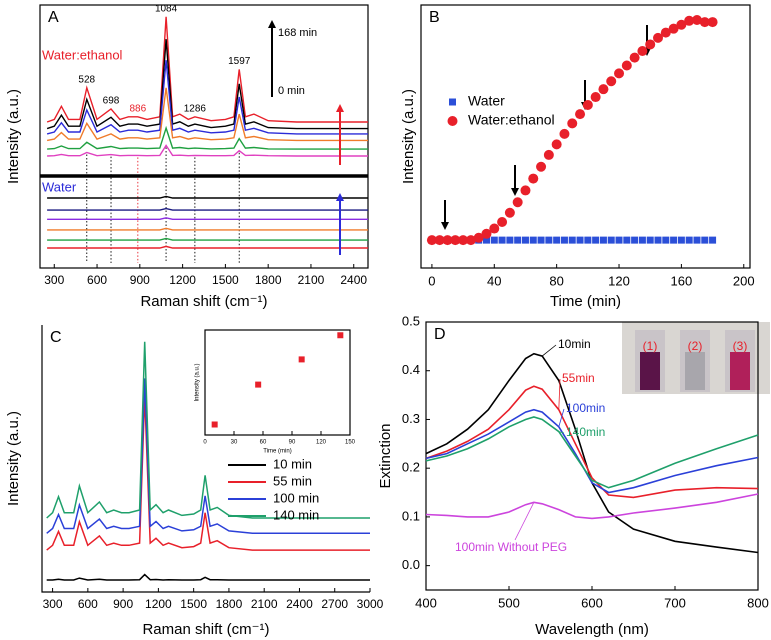 This screenshot has height=640, width=771. I want to click on legend-label: Water:ethanol, so click(511, 120).